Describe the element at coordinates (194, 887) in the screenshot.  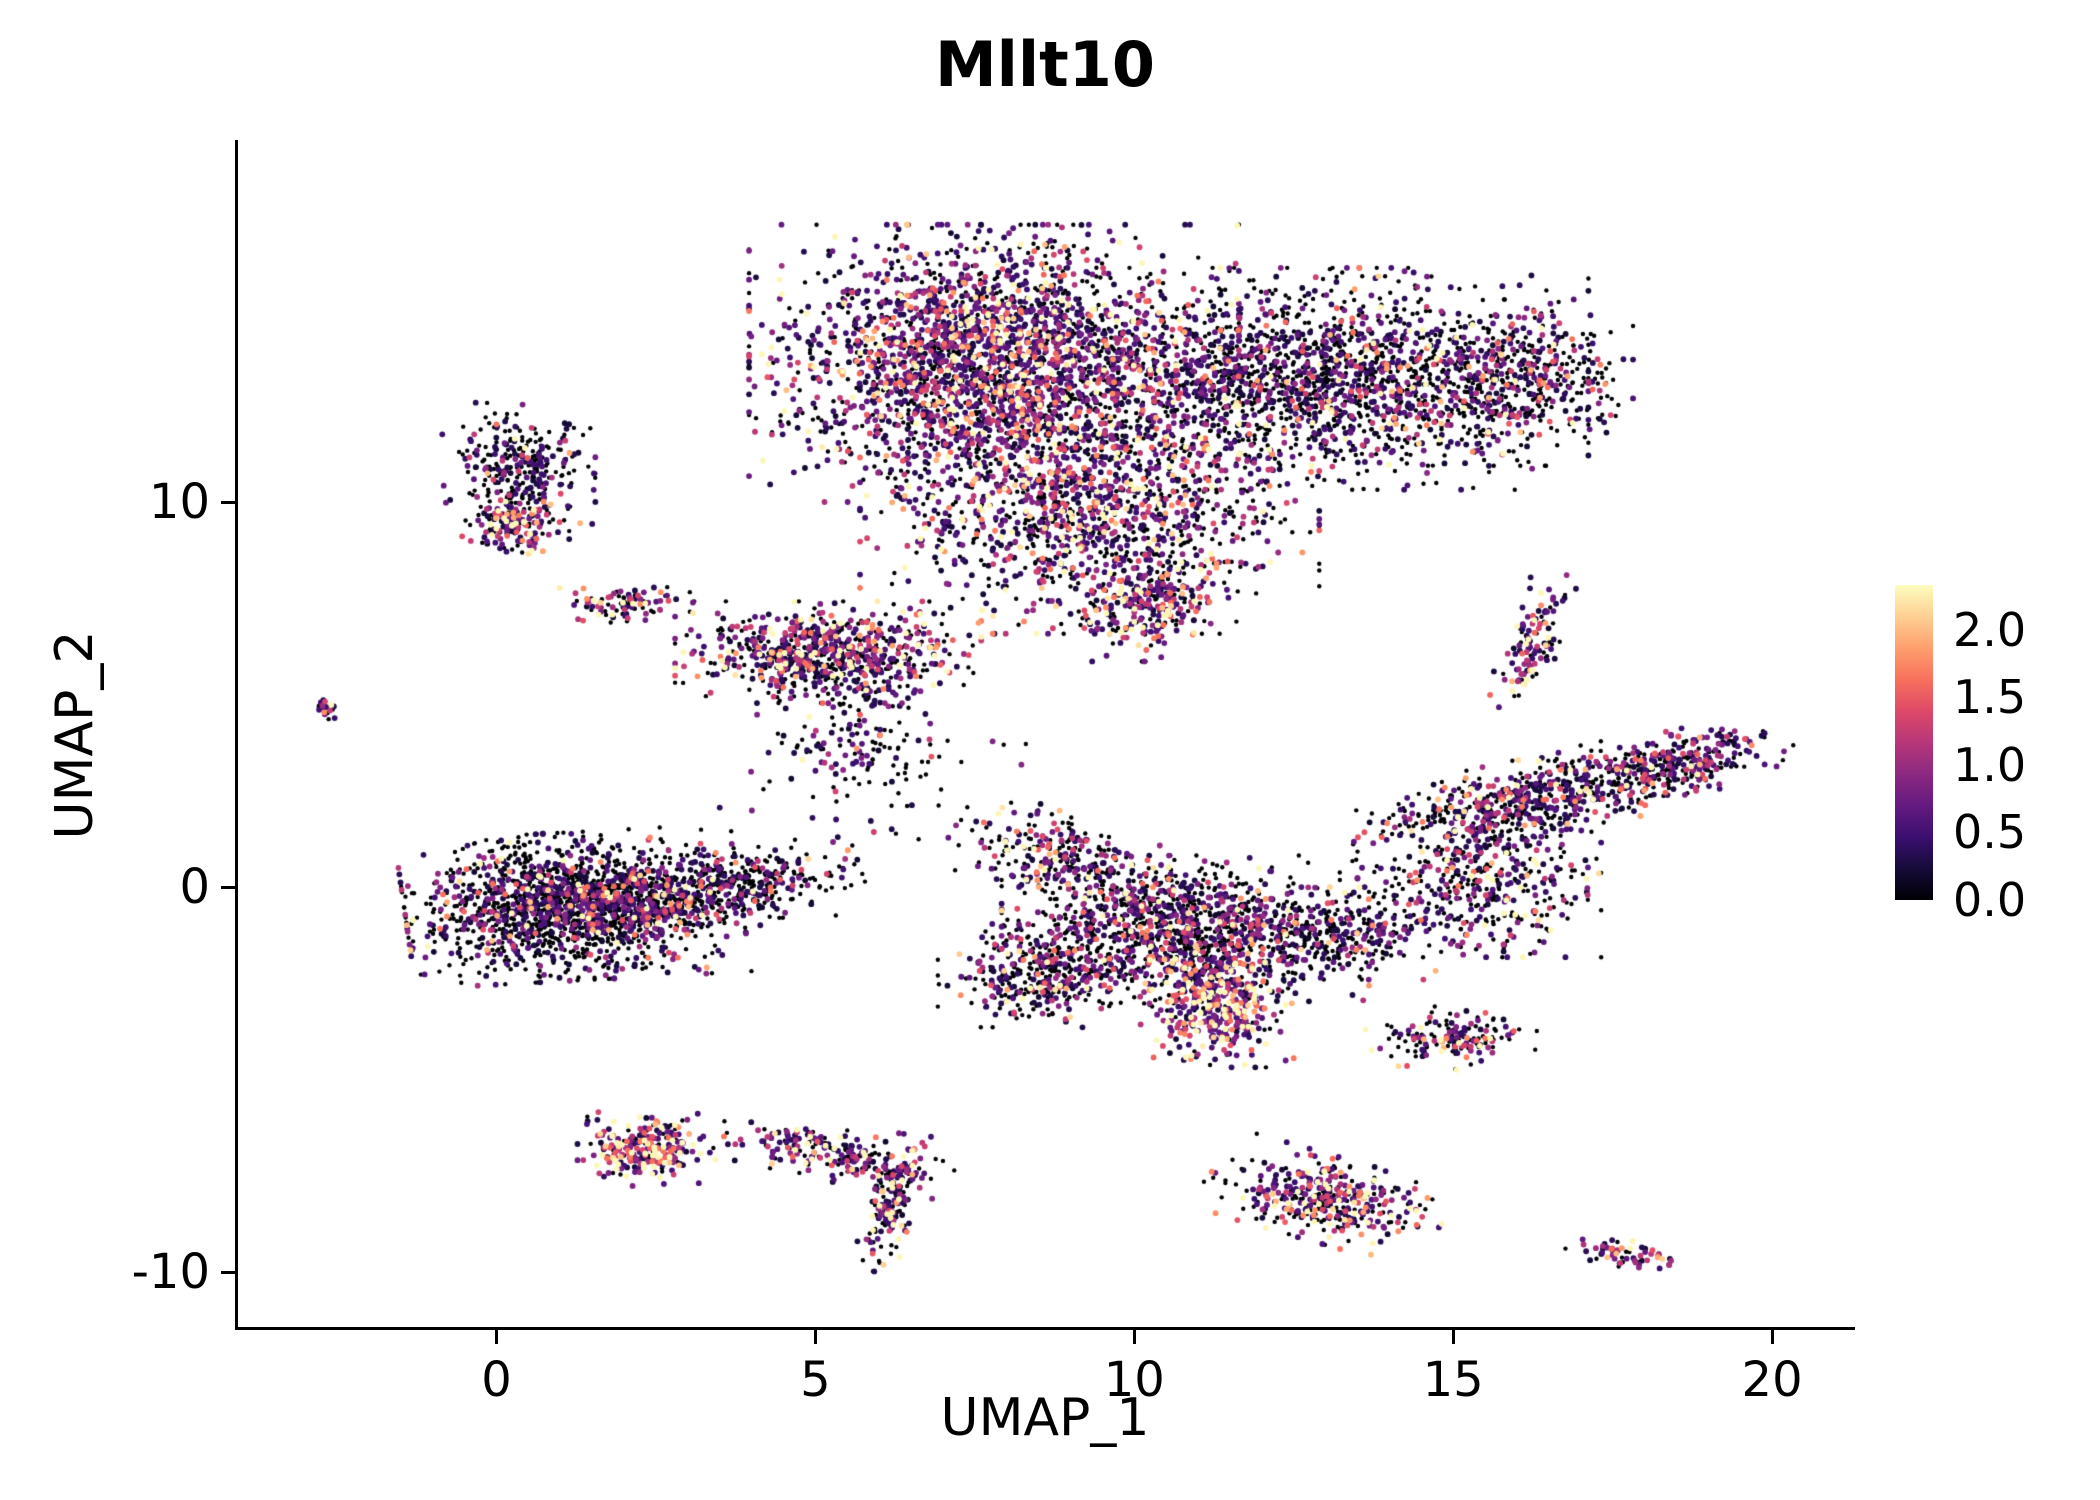
I see `y-tick-label: 0` at that location.